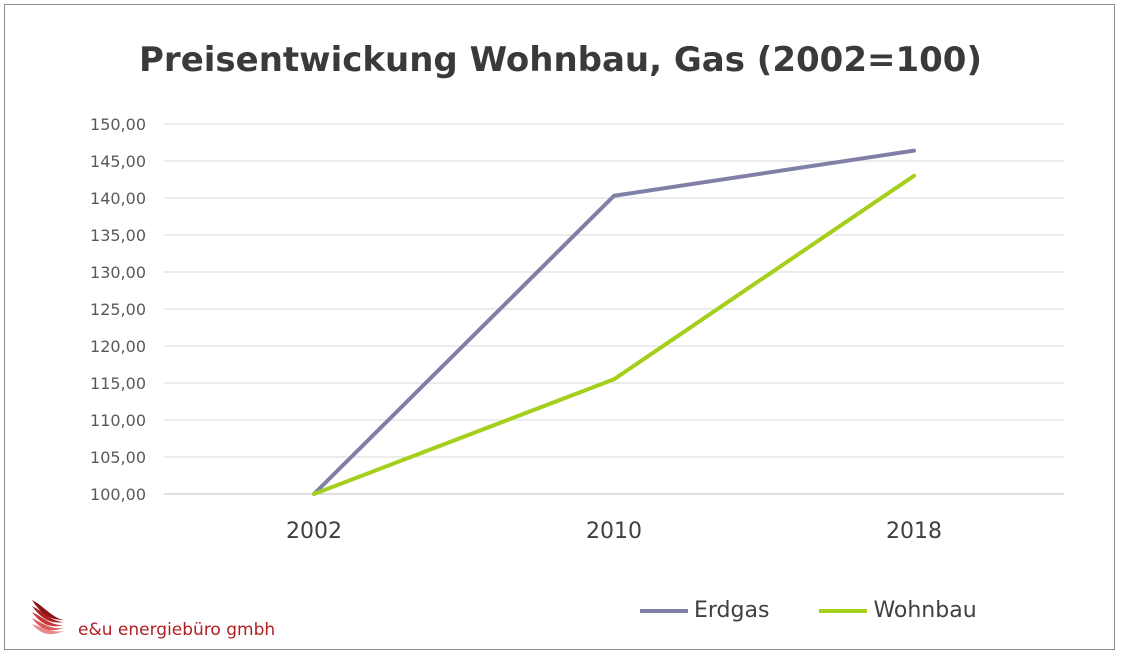 The image size is (1121, 656). I want to click on swoosh-logo-icon, so click(48, 617).